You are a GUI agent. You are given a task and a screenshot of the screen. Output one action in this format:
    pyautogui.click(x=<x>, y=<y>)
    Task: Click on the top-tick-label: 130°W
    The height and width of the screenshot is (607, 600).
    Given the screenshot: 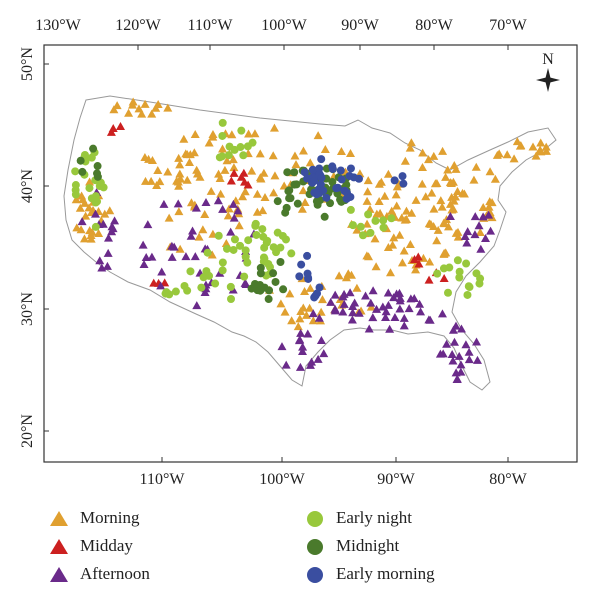 What is the action you would take?
    pyautogui.click(x=58, y=25)
    